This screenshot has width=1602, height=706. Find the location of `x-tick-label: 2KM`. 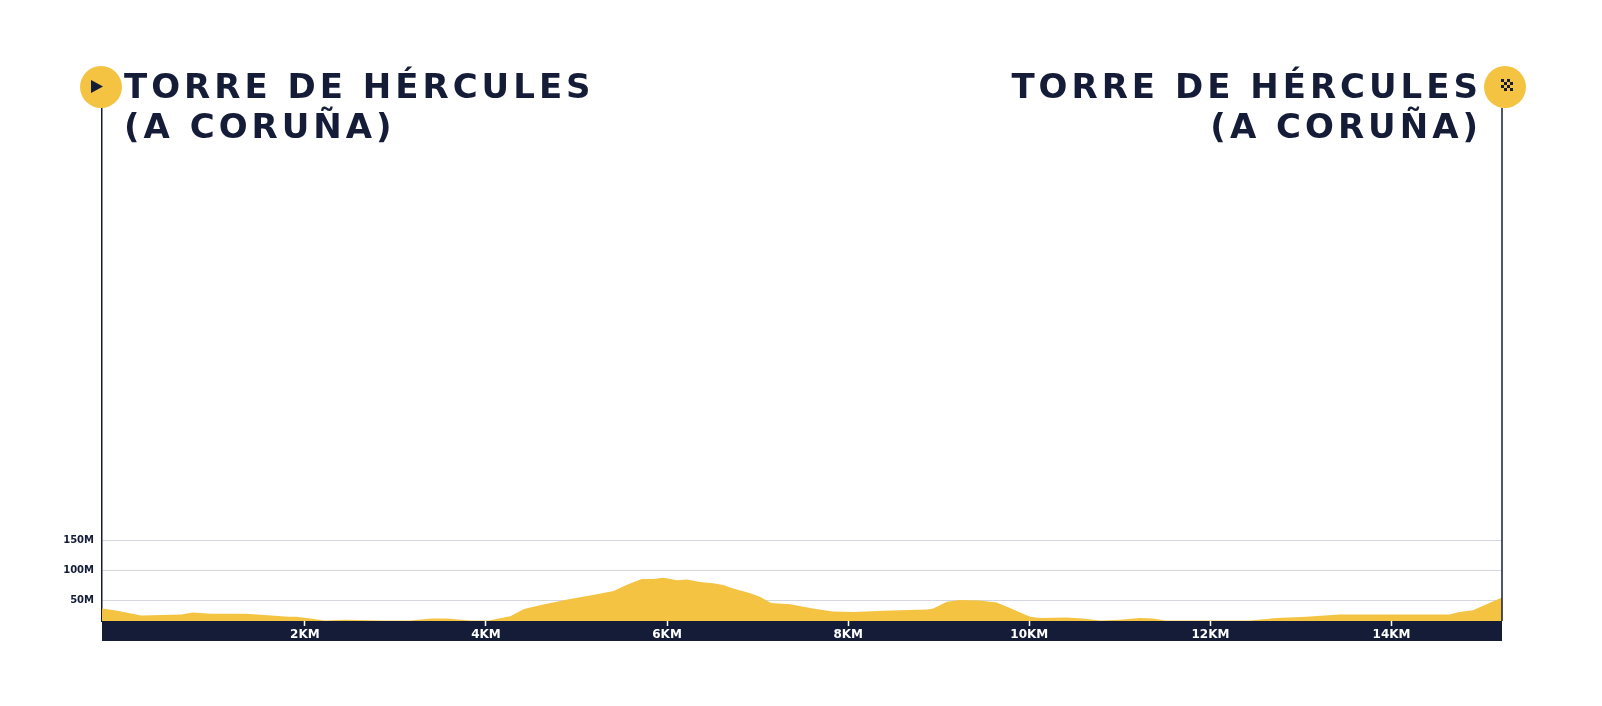

x-tick-label: 2KM is located at coordinates (305, 634).